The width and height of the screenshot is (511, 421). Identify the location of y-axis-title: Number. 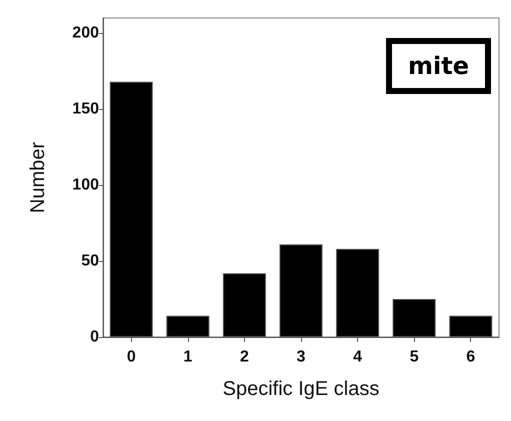
(38, 178).